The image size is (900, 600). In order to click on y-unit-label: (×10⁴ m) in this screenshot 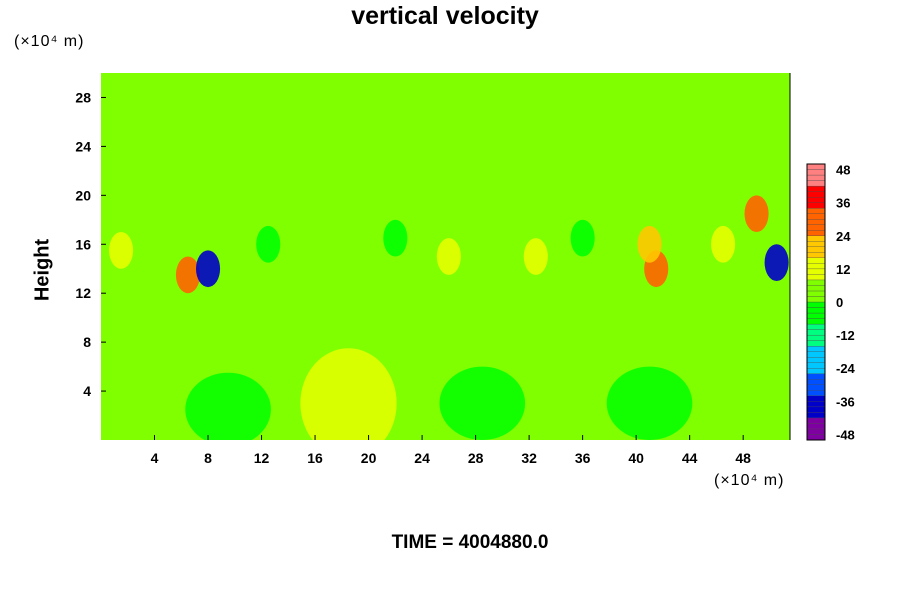, I will do `click(49, 41)`.